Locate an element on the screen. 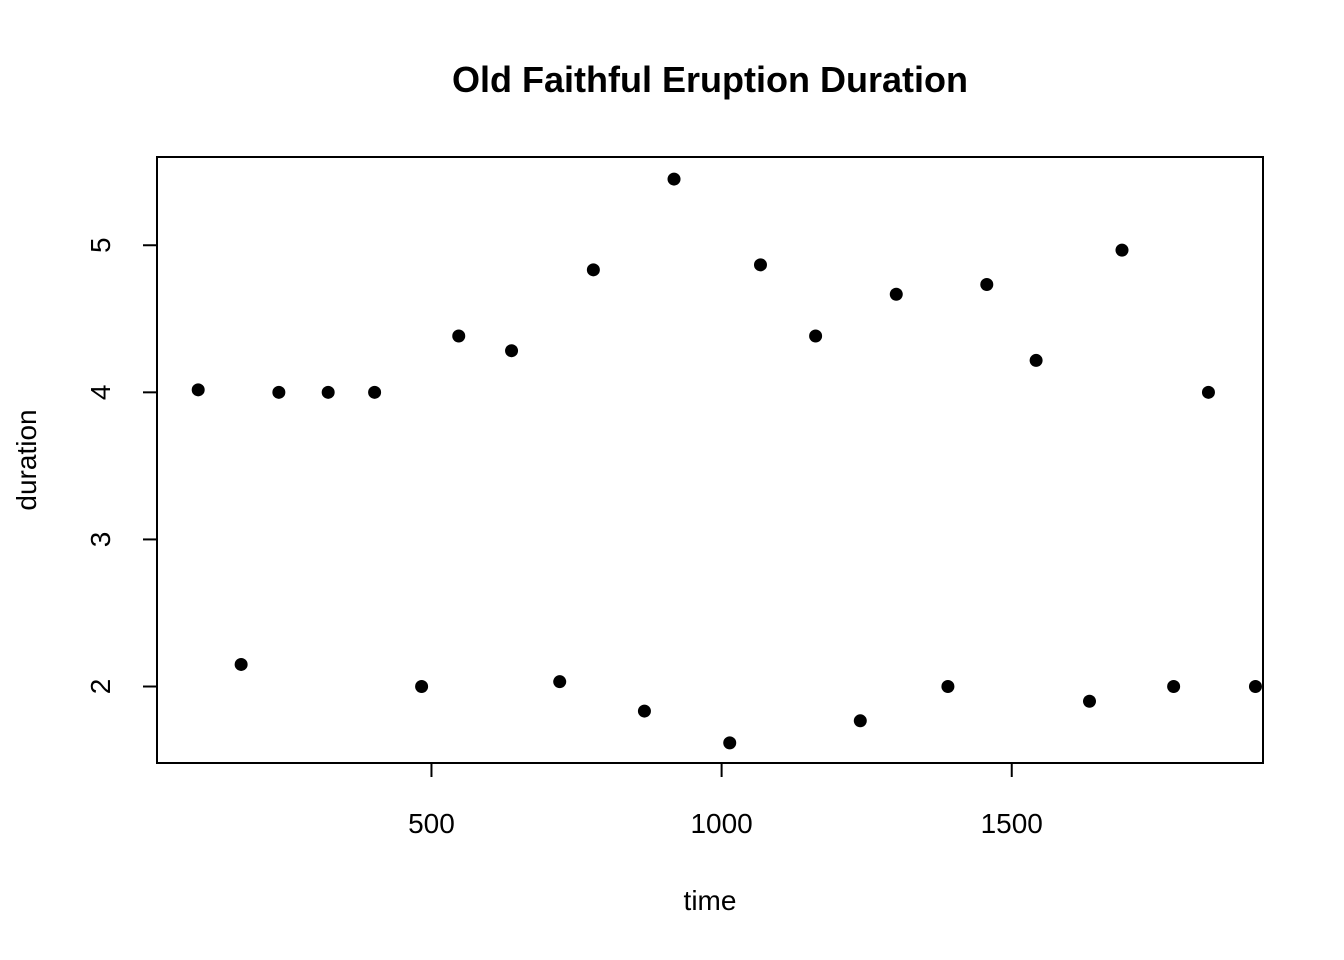  y-tick-label: 5 is located at coordinates (100, 245).